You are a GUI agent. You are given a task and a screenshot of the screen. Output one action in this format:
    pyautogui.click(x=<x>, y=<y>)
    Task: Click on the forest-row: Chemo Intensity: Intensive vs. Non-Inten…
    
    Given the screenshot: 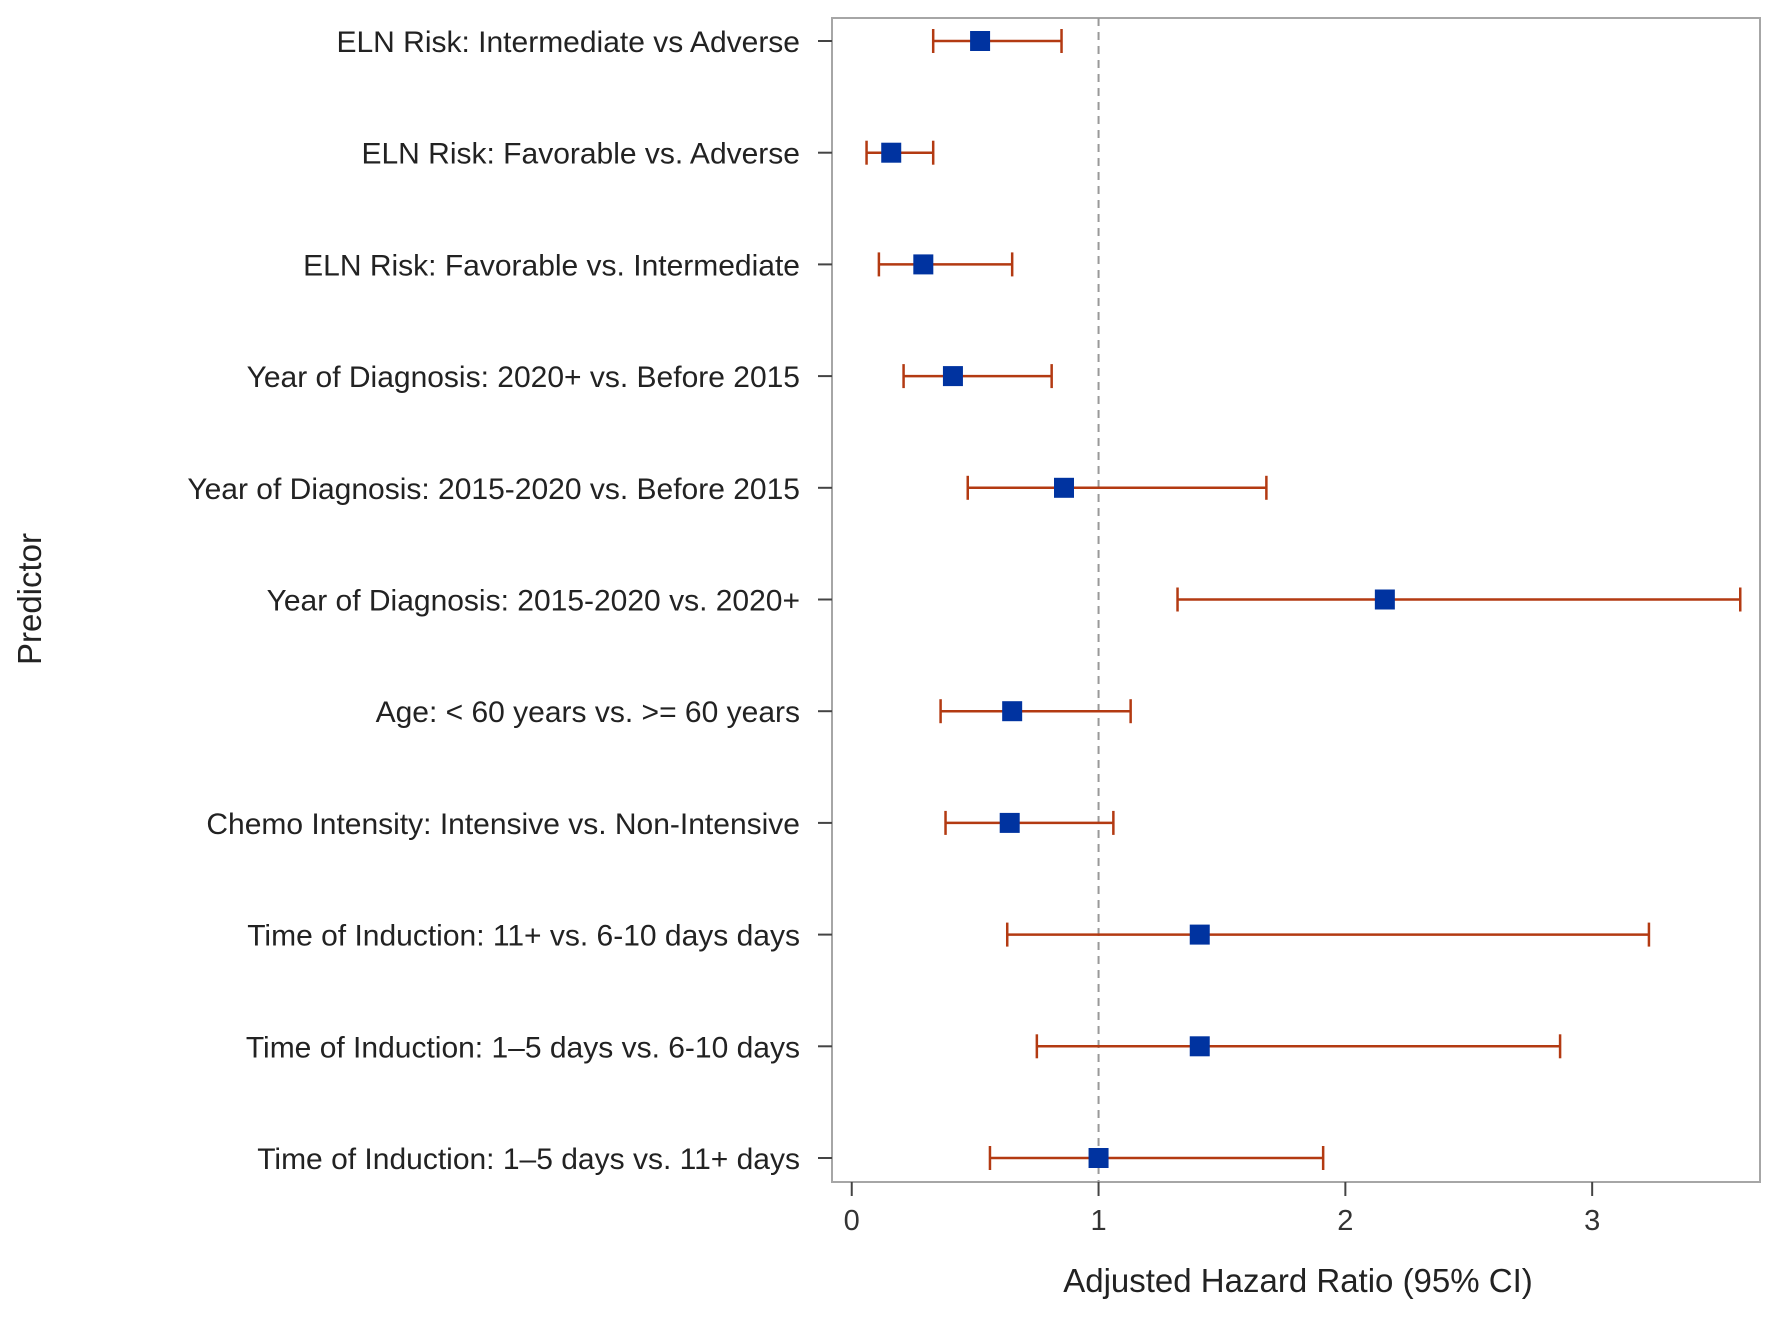 What is the action you would take?
    pyautogui.click(x=660, y=824)
    